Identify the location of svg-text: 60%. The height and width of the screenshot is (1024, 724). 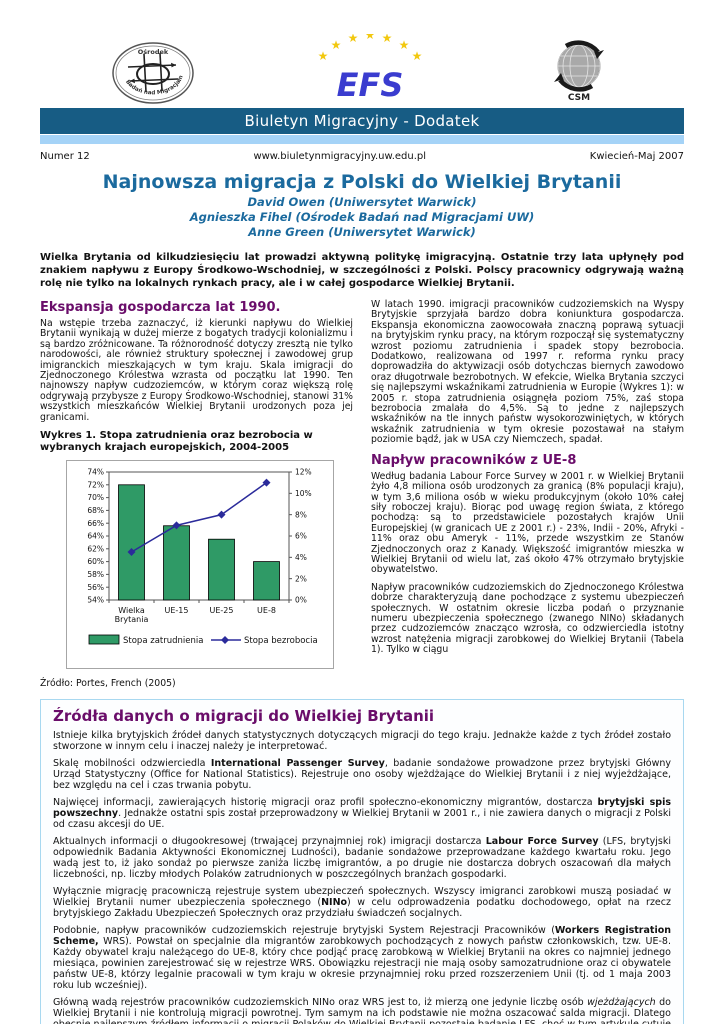
(95, 561).